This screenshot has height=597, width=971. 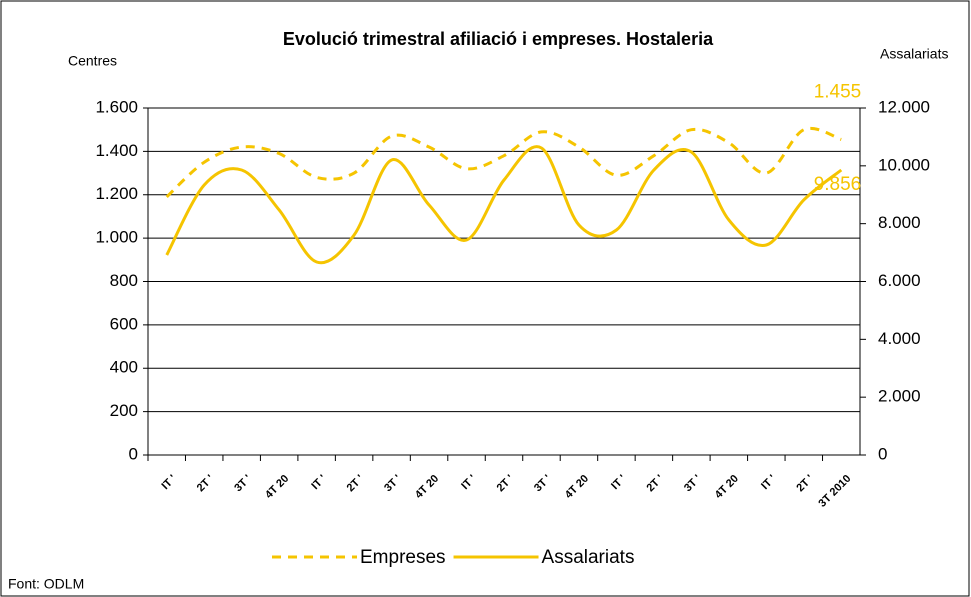 What do you see at coordinates (116, 106) in the screenshot?
I see `y-tick-label: 1.600` at bounding box center [116, 106].